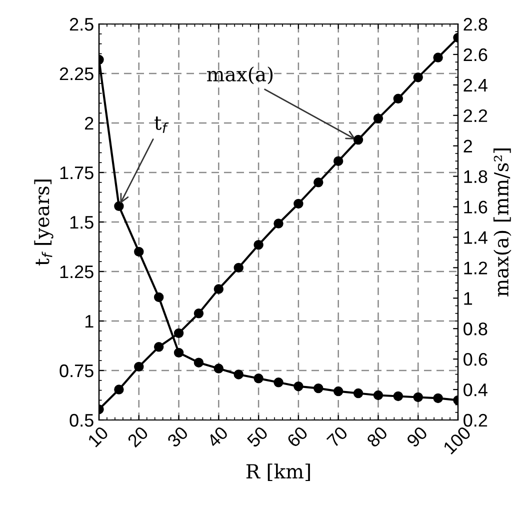 Image resolution: width=526 pixels, height=505 pixels. I want to click on x-tick-label: 50, so click(257, 437).